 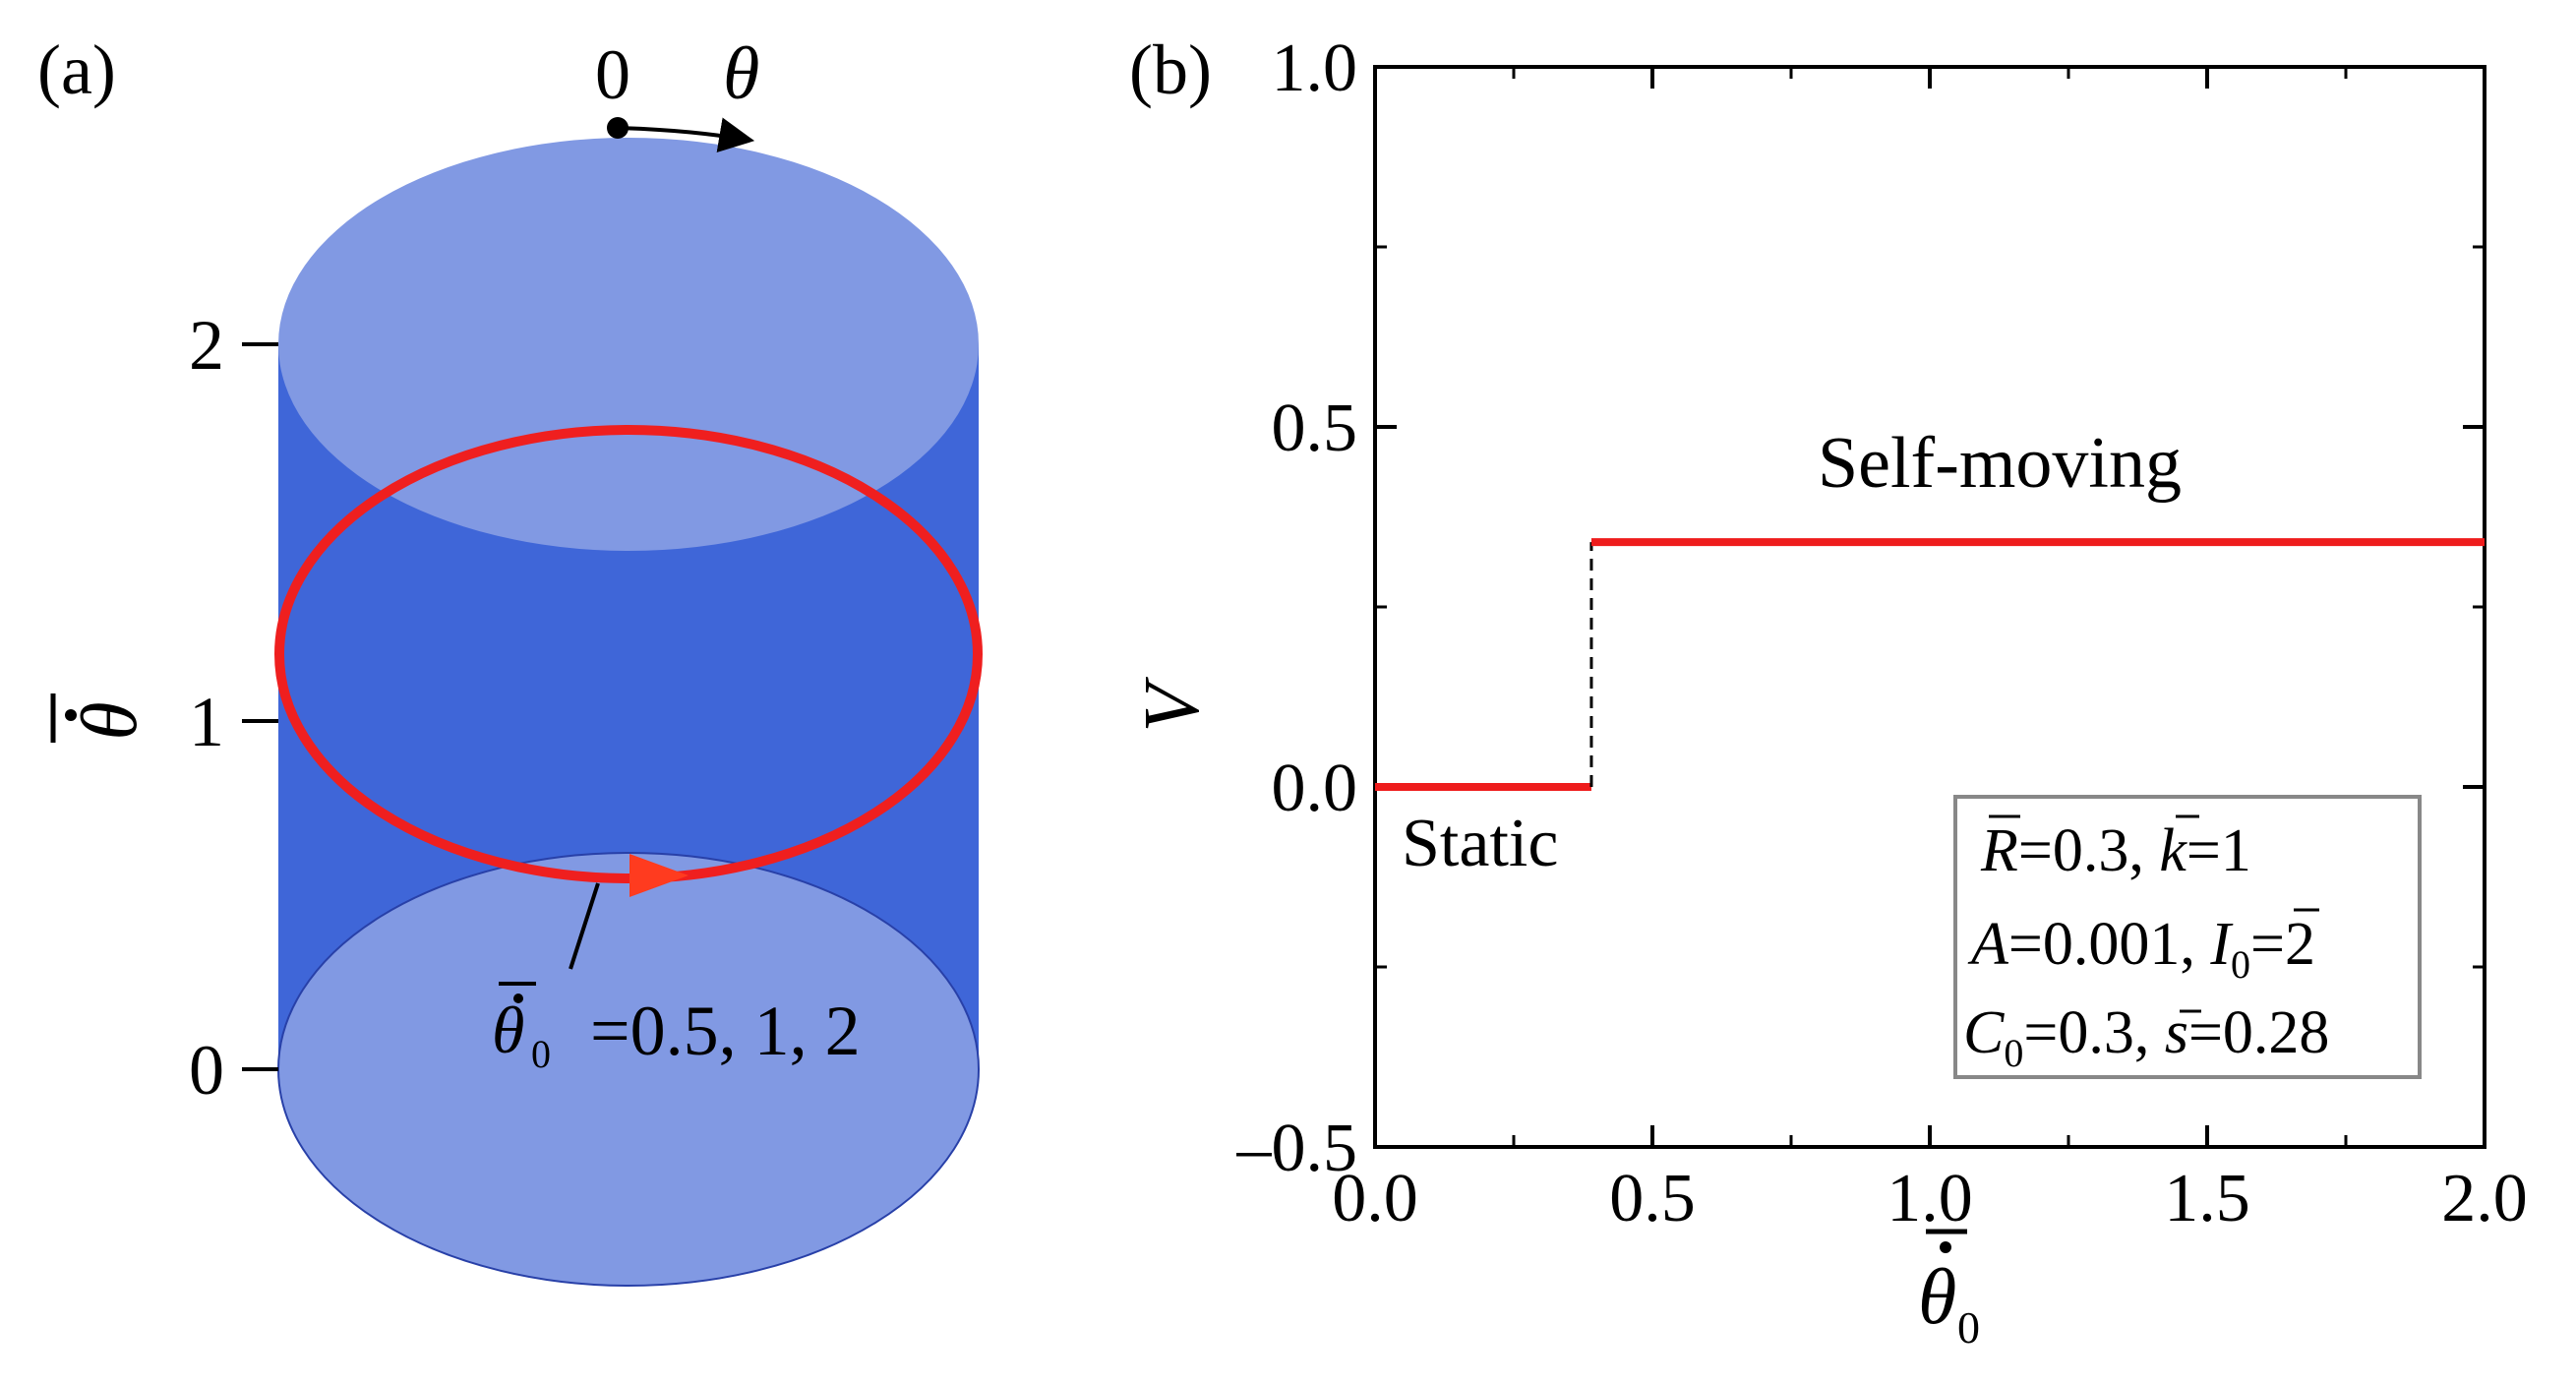 I want to click on x-axis-label: θ 0, so click(x=1949, y=1291).